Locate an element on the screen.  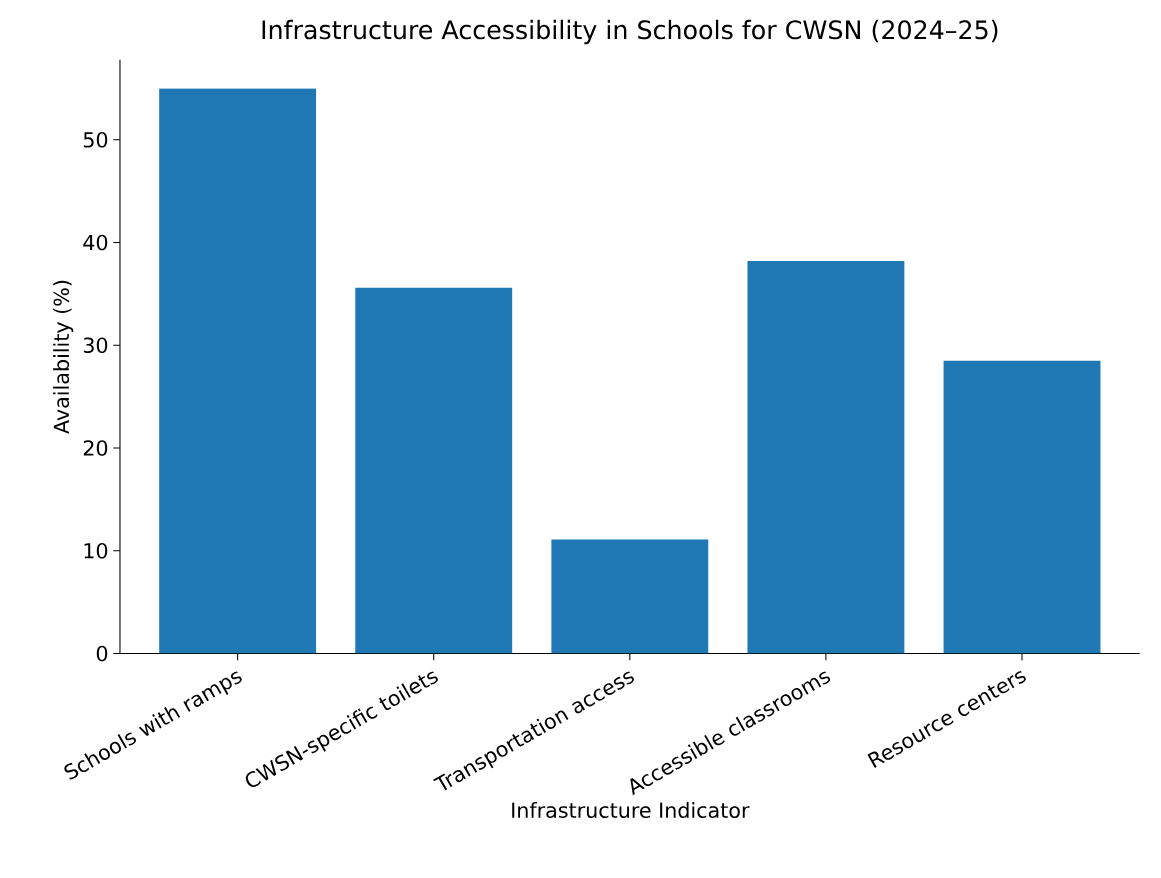
y-tick-label: 10 is located at coordinates (96, 550).